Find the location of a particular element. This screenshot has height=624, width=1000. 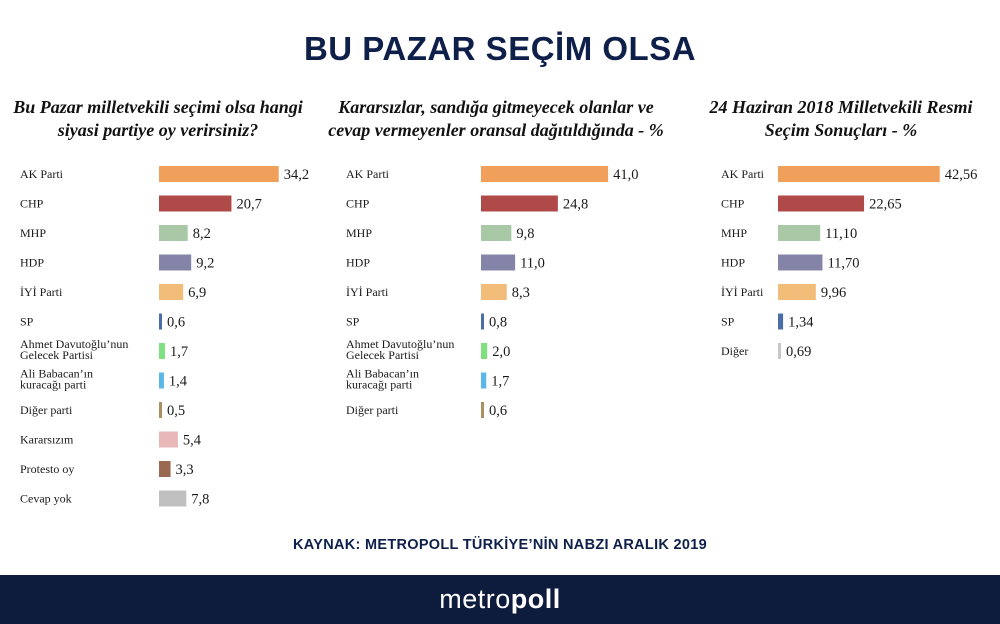

logo: metropoll is located at coordinates (500, 599).